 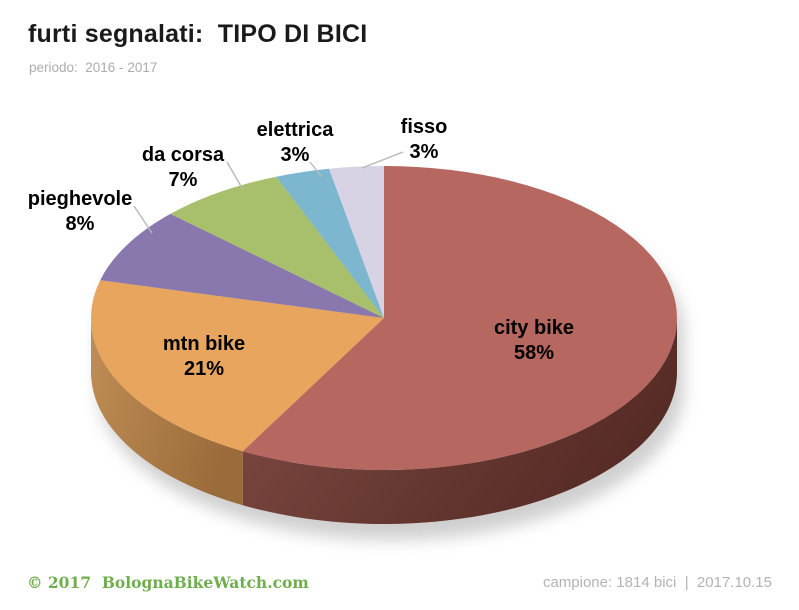 I want to click on pie-label-da-corsa: da corsa 7%, so click(x=183, y=167).